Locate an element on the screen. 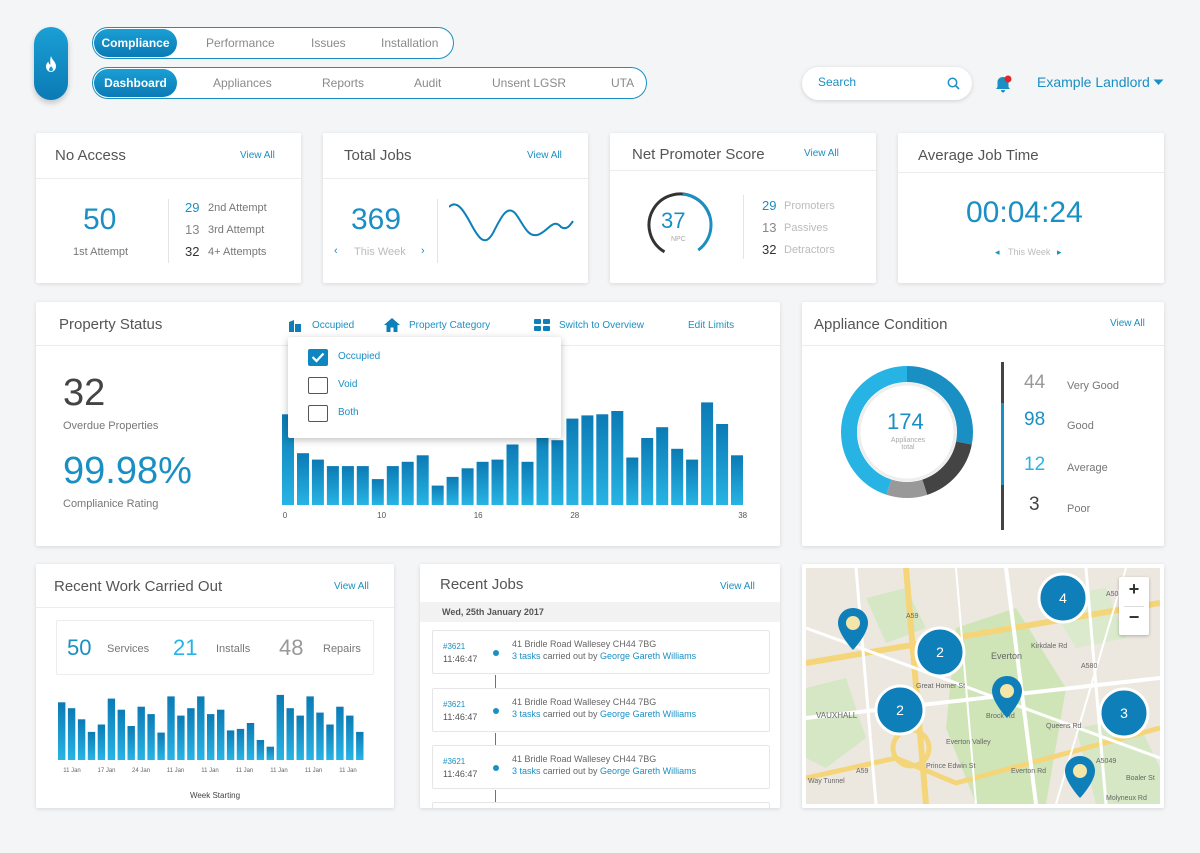 The width and height of the screenshot is (1200, 853). x-tick-label: 16 is located at coordinates (478, 515).